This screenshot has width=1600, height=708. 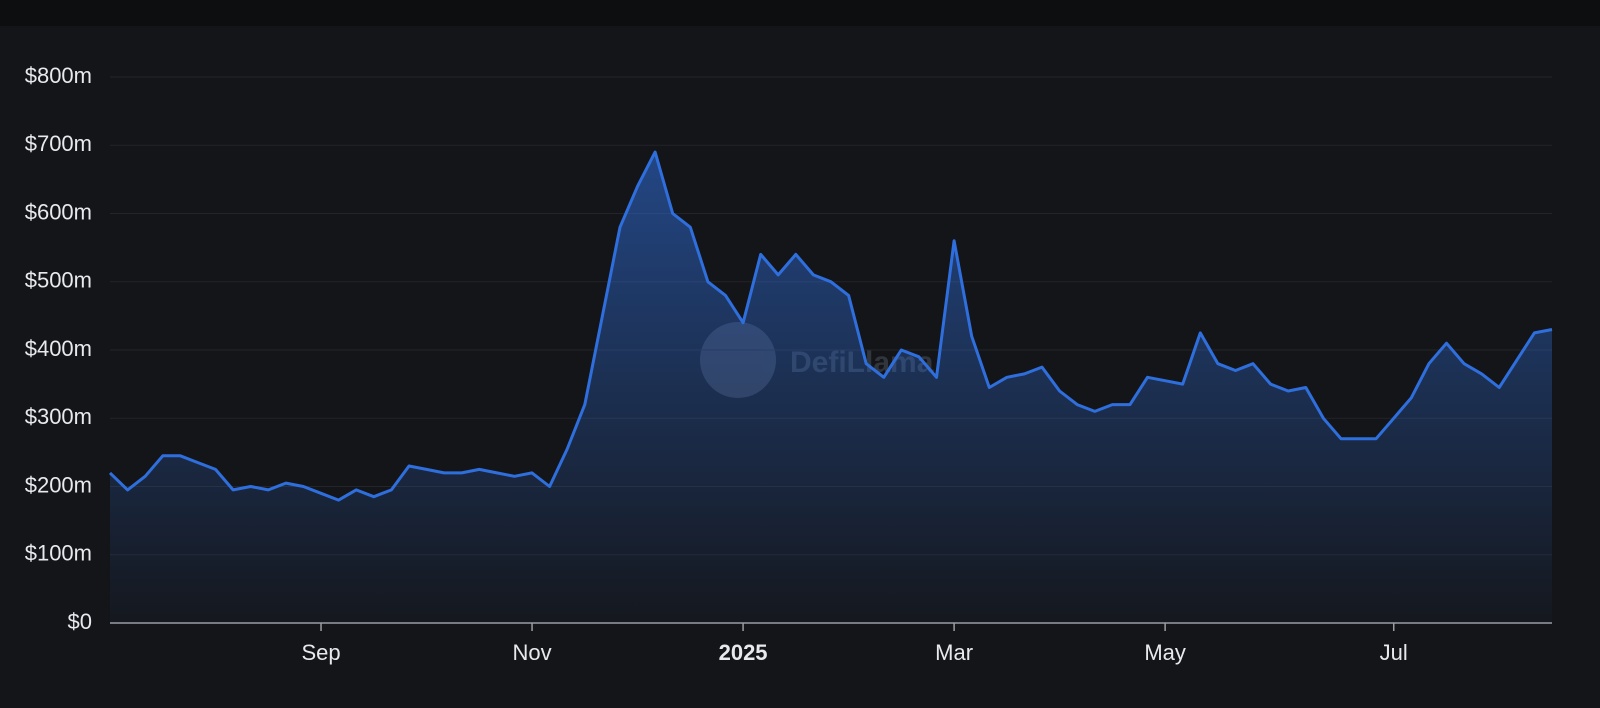 I want to click on y-tick-label: $400m, so click(x=58, y=348).